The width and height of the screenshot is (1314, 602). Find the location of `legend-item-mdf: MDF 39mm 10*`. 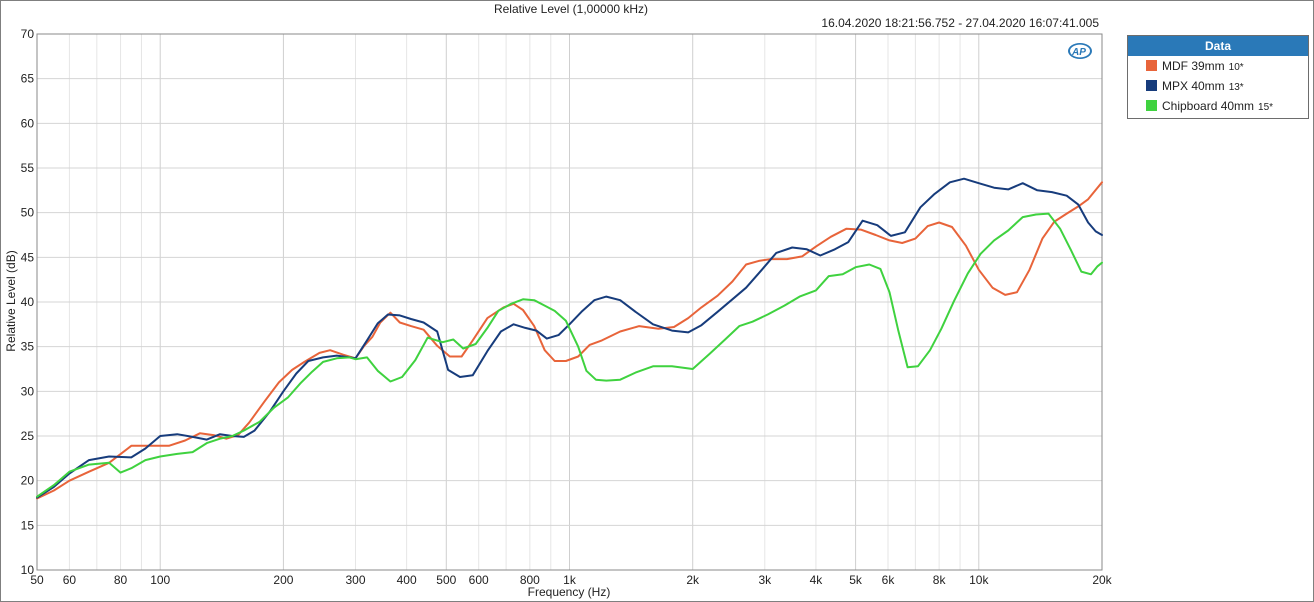

legend-item-mdf: MDF 39mm 10* is located at coordinates (1218, 66).